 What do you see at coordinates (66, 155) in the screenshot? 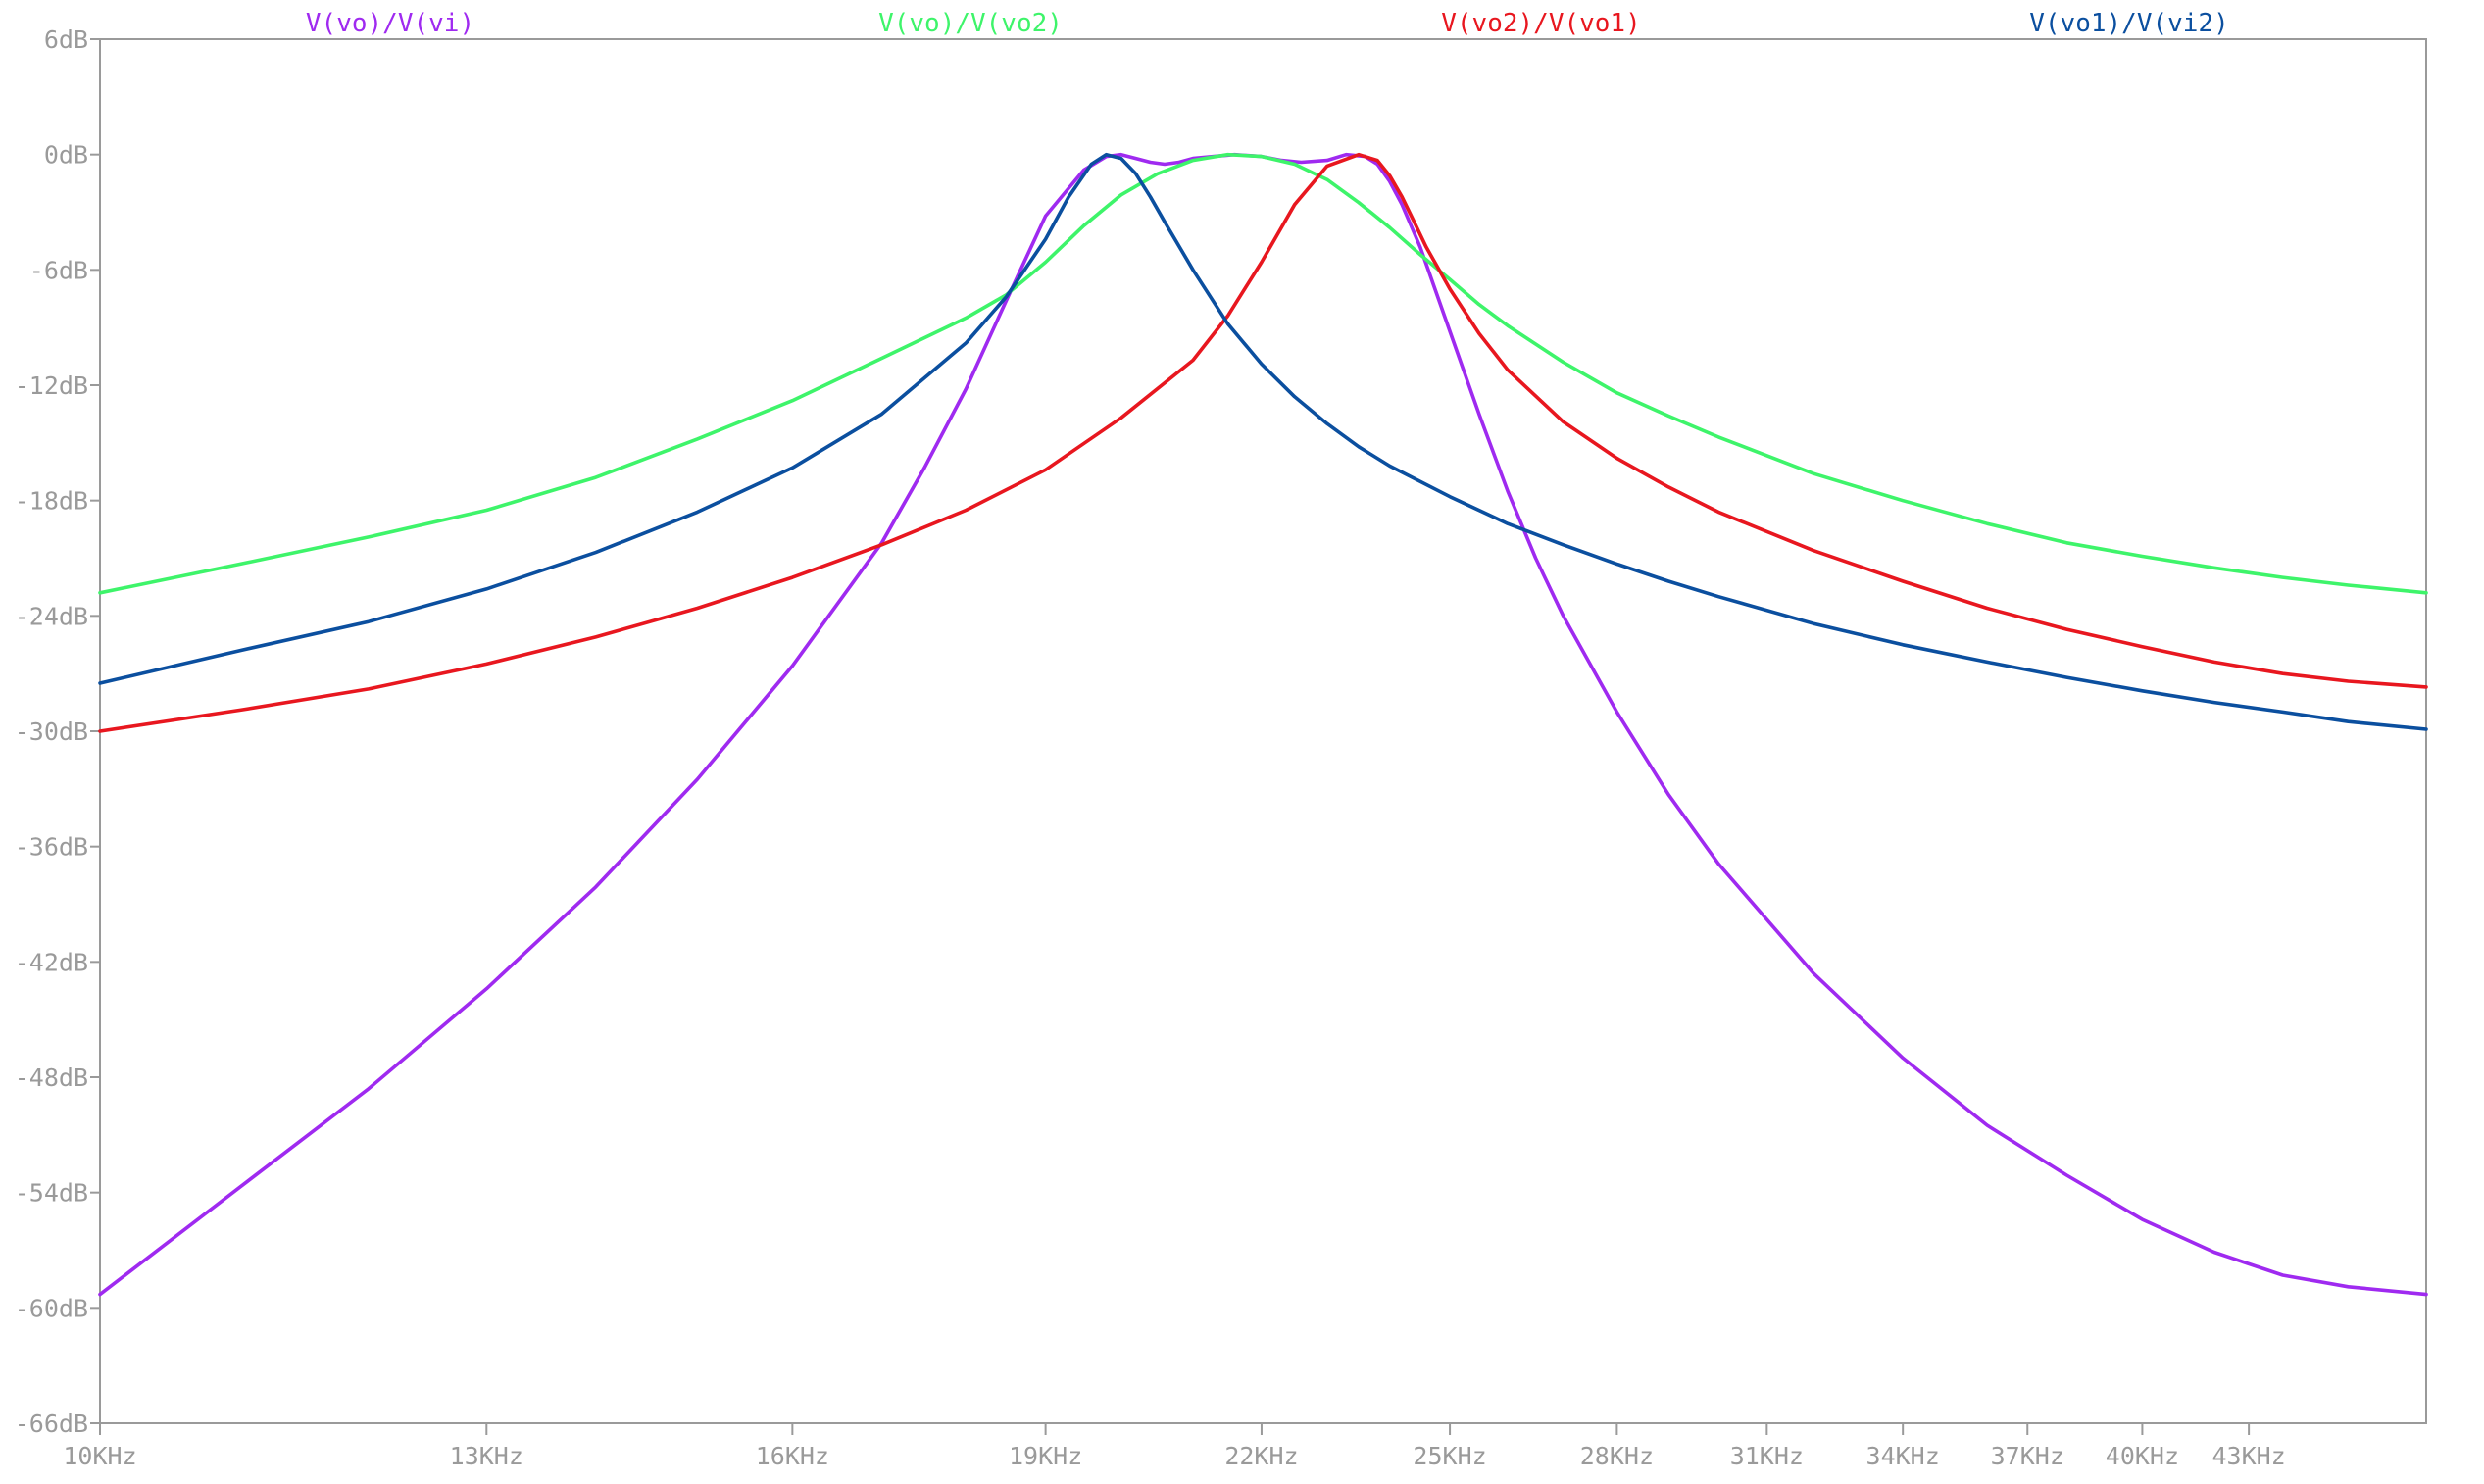
I see `y-tick-label: 0dB` at bounding box center [66, 155].